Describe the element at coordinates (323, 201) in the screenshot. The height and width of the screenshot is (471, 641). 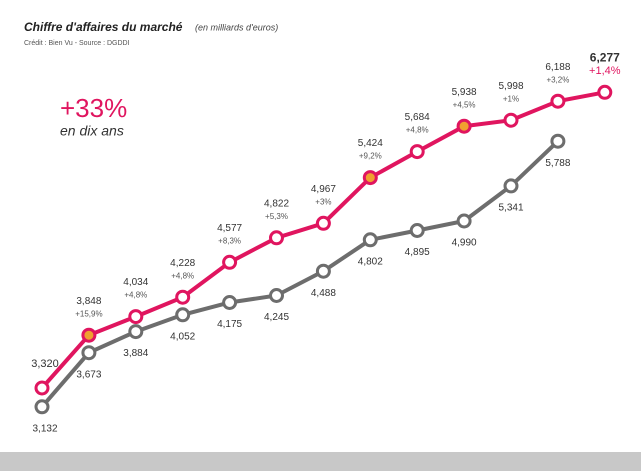
I see `change-label: +3%` at that location.